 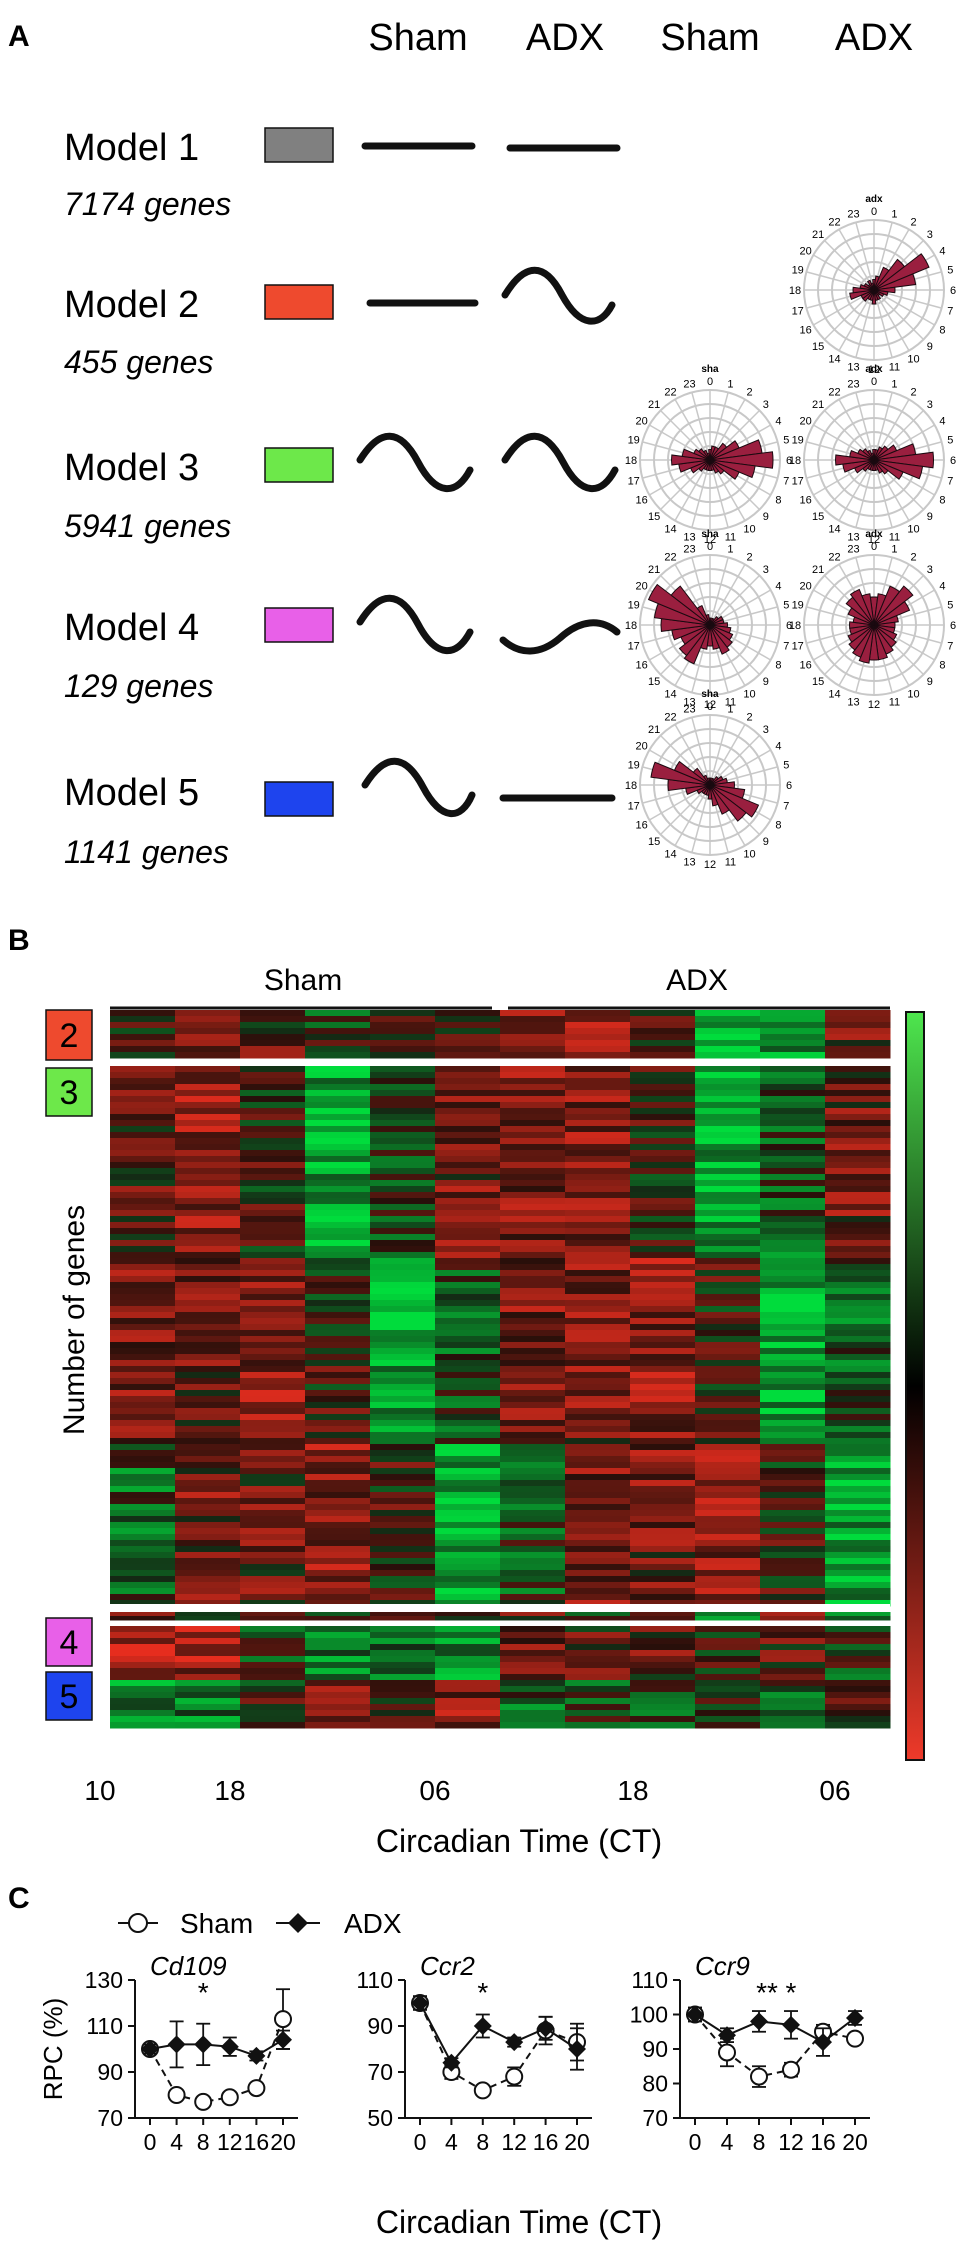 I want to click on rose-hour-label: 10, so click(x=749, y=529).